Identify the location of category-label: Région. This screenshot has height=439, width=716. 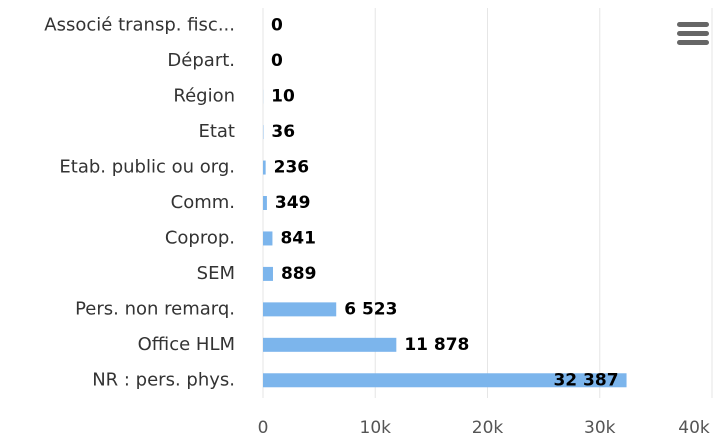
(204, 96).